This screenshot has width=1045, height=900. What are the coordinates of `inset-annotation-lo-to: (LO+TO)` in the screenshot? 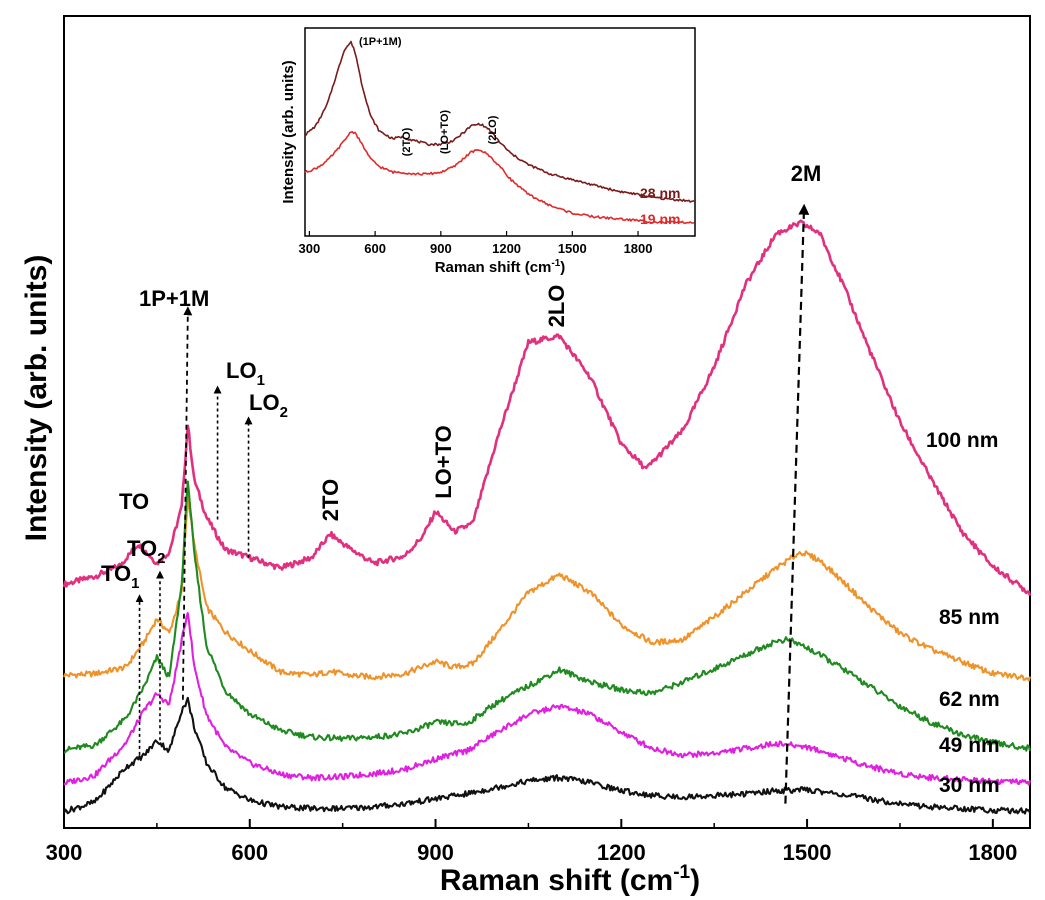 It's located at (445, 132).